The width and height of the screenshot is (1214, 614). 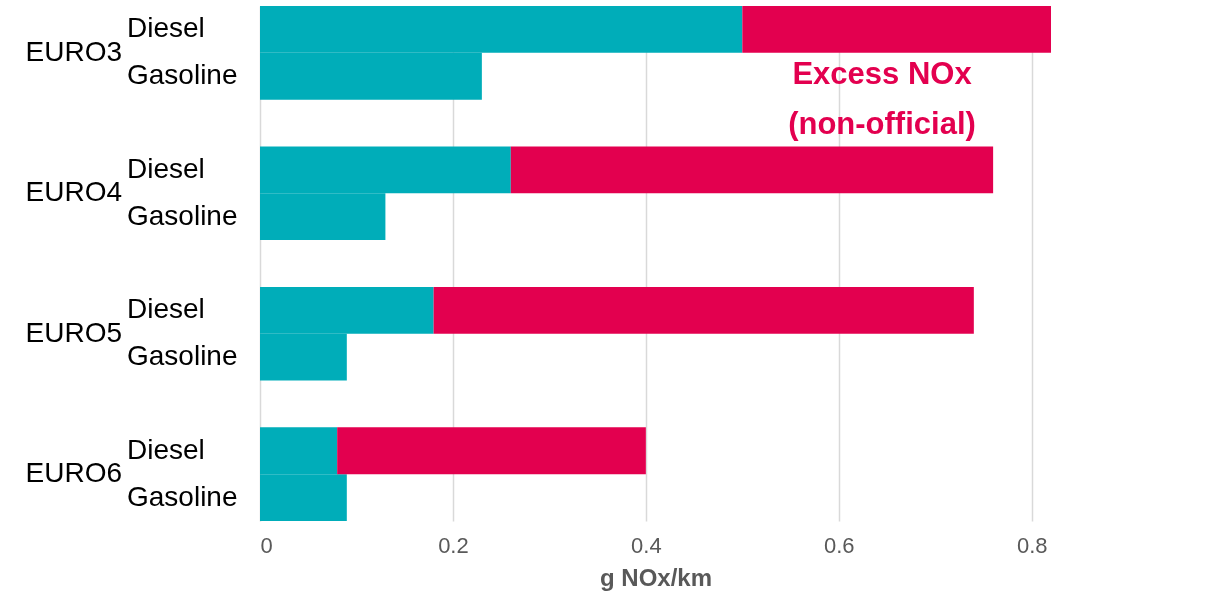 What do you see at coordinates (266, 545) in the screenshot?
I see `x-tick-label: 0` at bounding box center [266, 545].